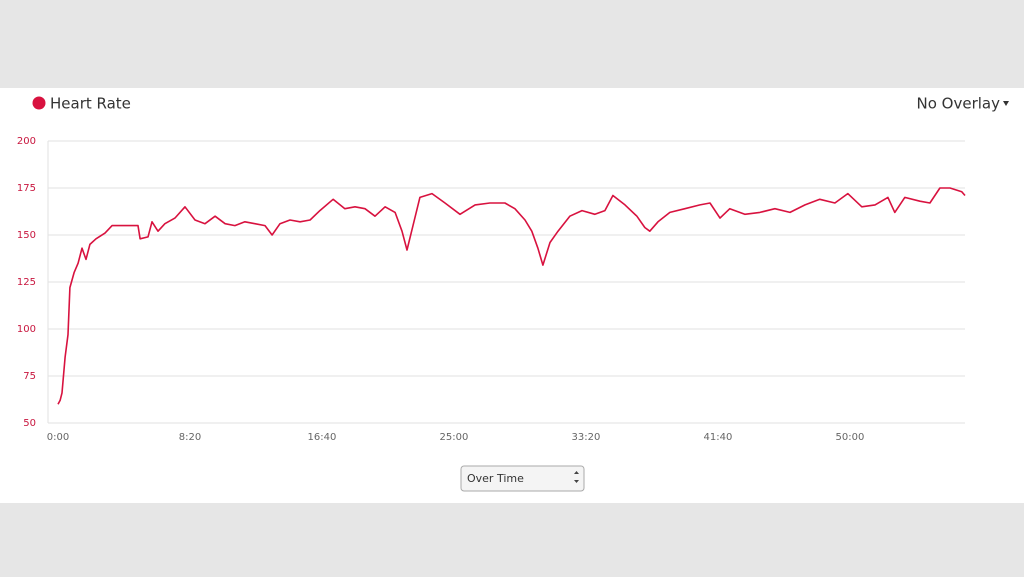 The height and width of the screenshot is (577, 1024). Describe the element at coordinates (26, 141) in the screenshot. I see `y-tick-label: 200` at that location.